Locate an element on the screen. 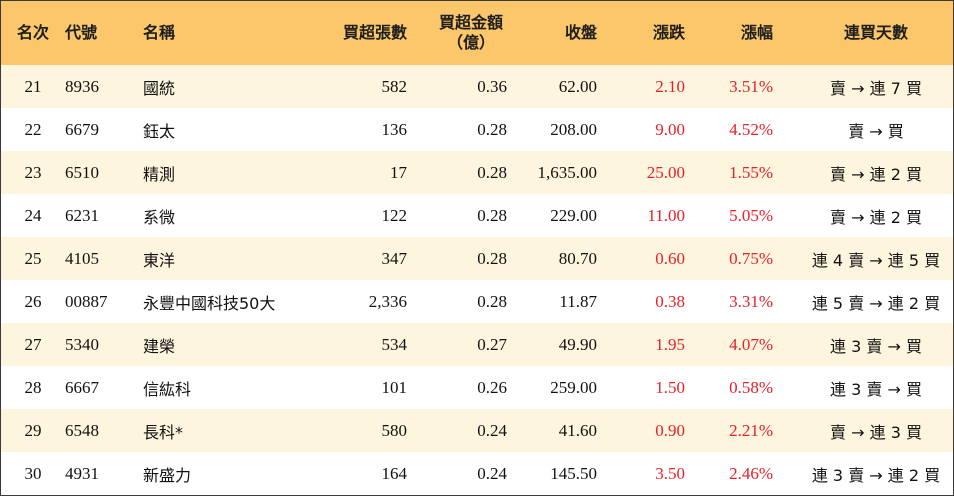  cell-streak: 賣 → 買 is located at coordinates (876, 131).